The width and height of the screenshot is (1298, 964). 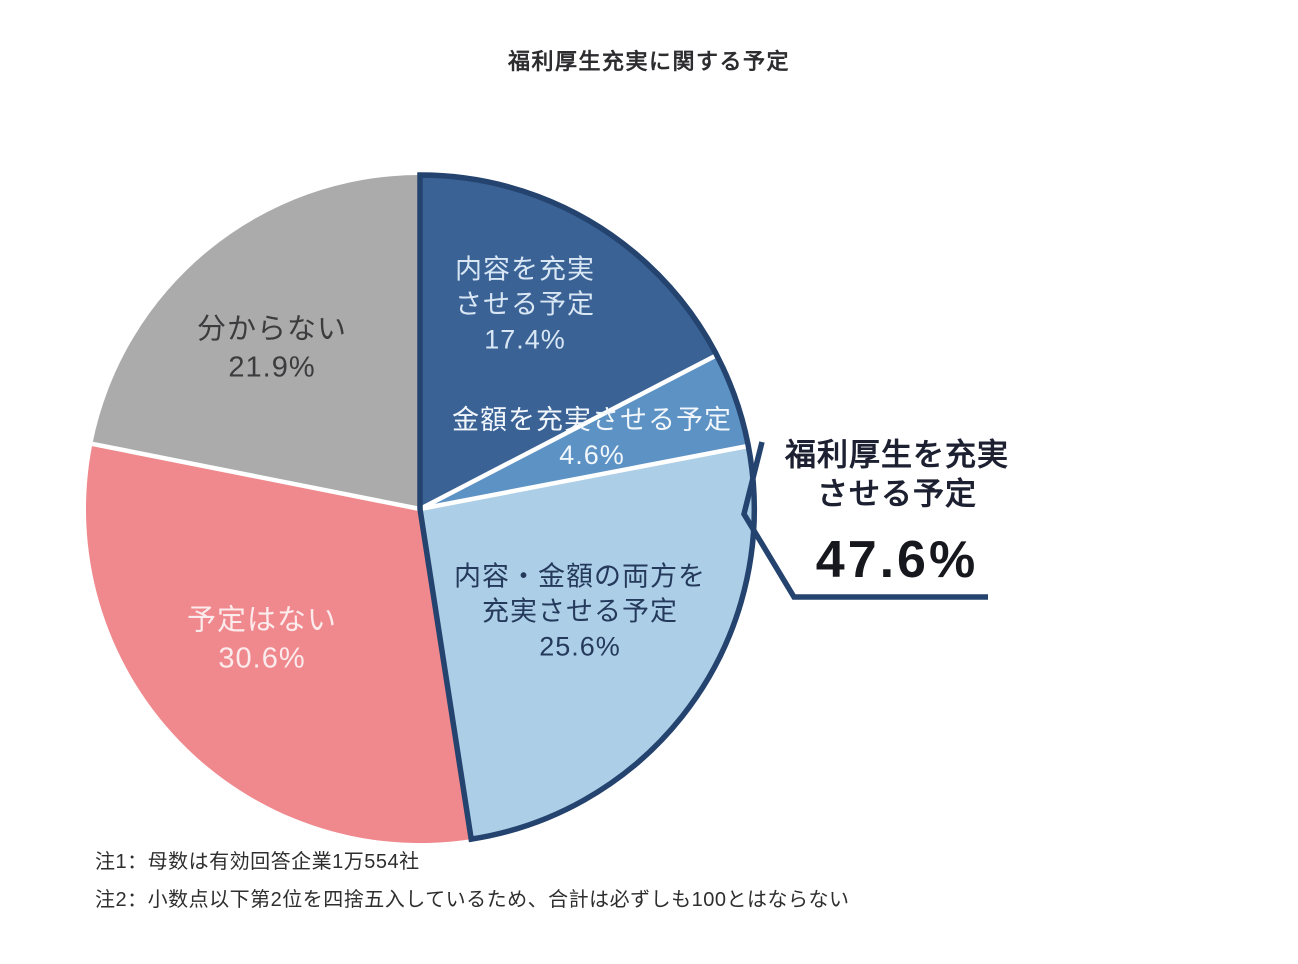 I want to click on slice-label-ryoho: 内容・金額の両方を 充実させる予定 25.6%, so click(x=580, y=611).